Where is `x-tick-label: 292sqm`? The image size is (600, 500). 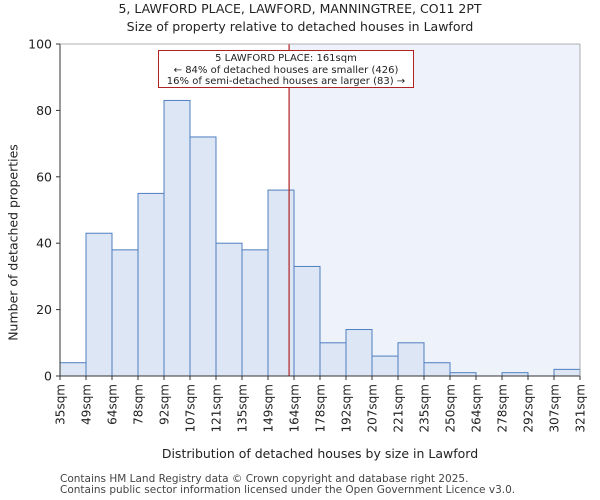 x-tick-label: 292sqm is located at coordinates (529, 408).